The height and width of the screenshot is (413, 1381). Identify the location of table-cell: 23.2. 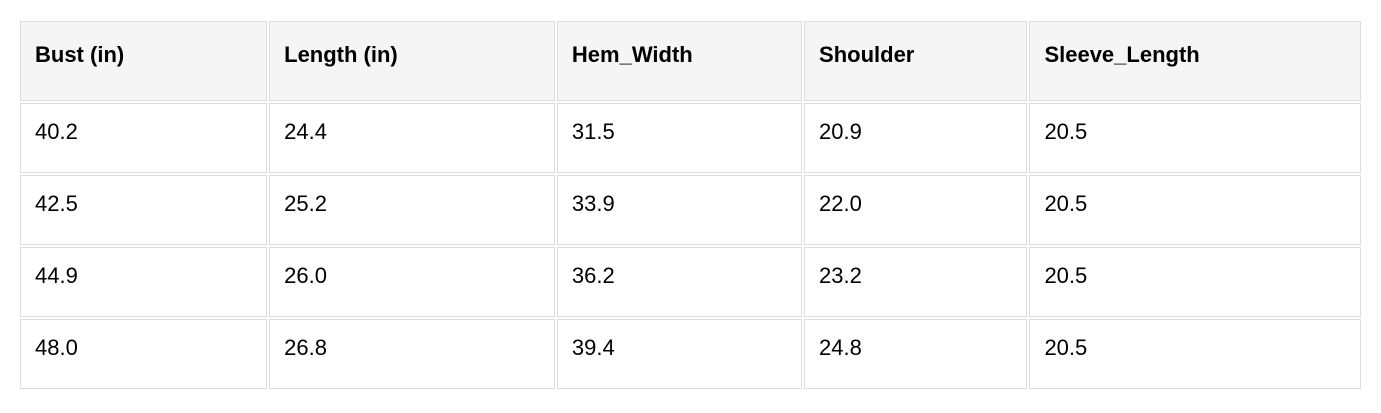
(916, 282).